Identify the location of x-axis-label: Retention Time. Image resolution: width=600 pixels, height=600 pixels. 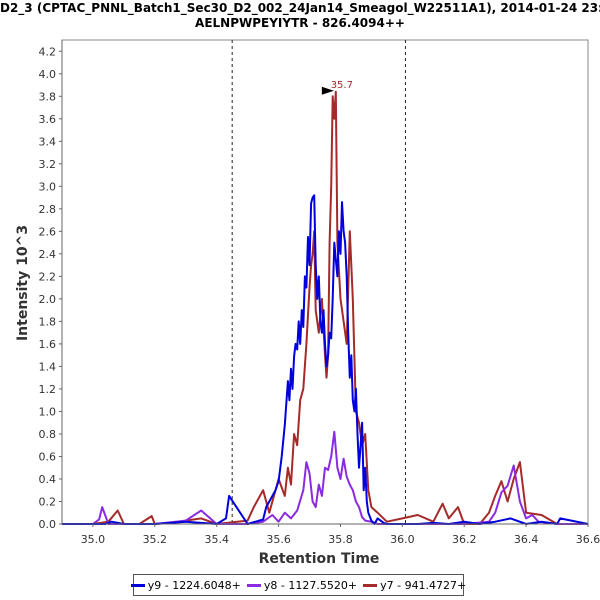
(319, 559).